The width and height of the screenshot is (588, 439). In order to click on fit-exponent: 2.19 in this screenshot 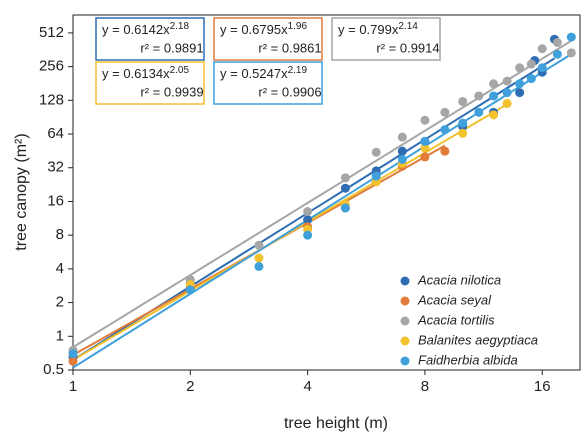, I will do `click(298, 70)`.